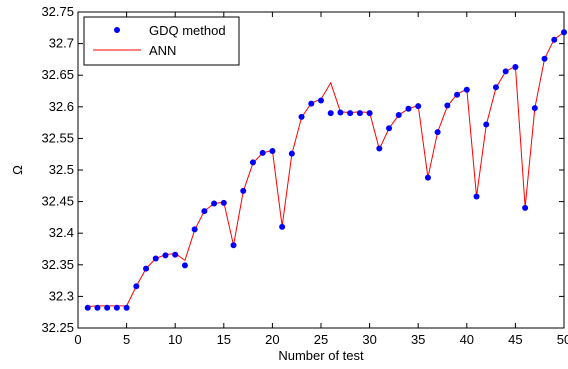 This screenshot has height=369, width=568. Describe the element at coordinates (61, 106) in the screenshot. I see `y-tick-label: 32.6` at that location.